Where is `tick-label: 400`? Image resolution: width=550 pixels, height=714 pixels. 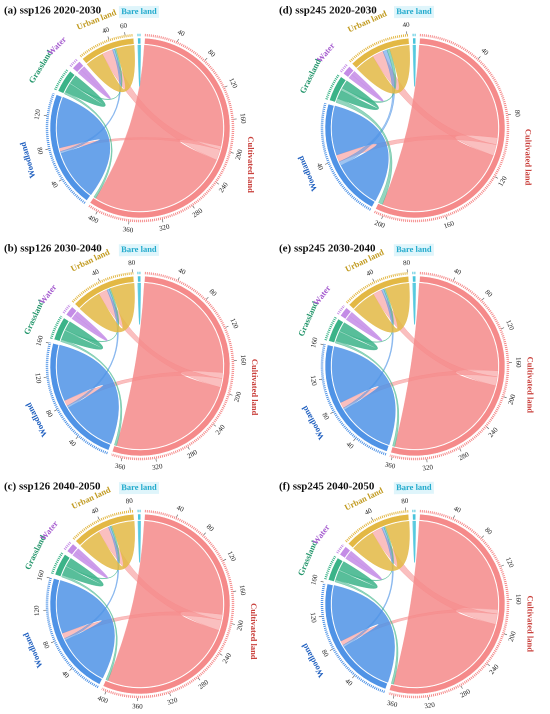
tick-label: 400 is located at coordinates (102, 699).